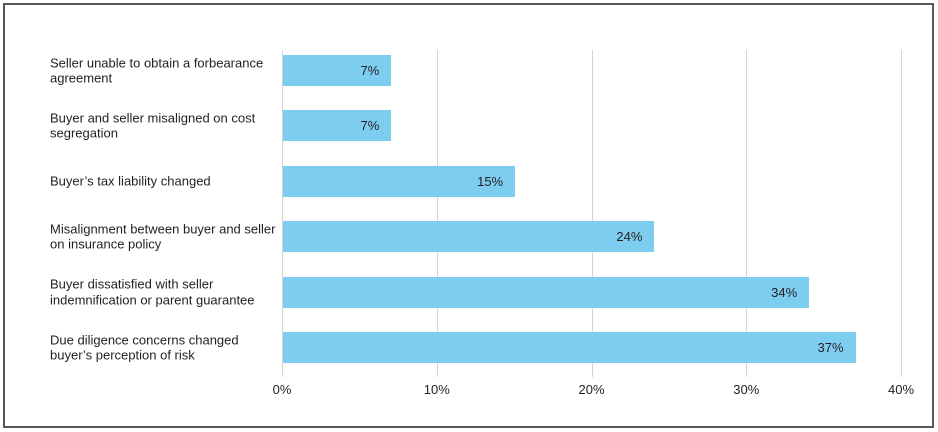 The height and width of the screenshot is (432, 938). Describe the element at coordinates (901, 389) in the screenshot. I see `x-tick-label: 40%` at that location.